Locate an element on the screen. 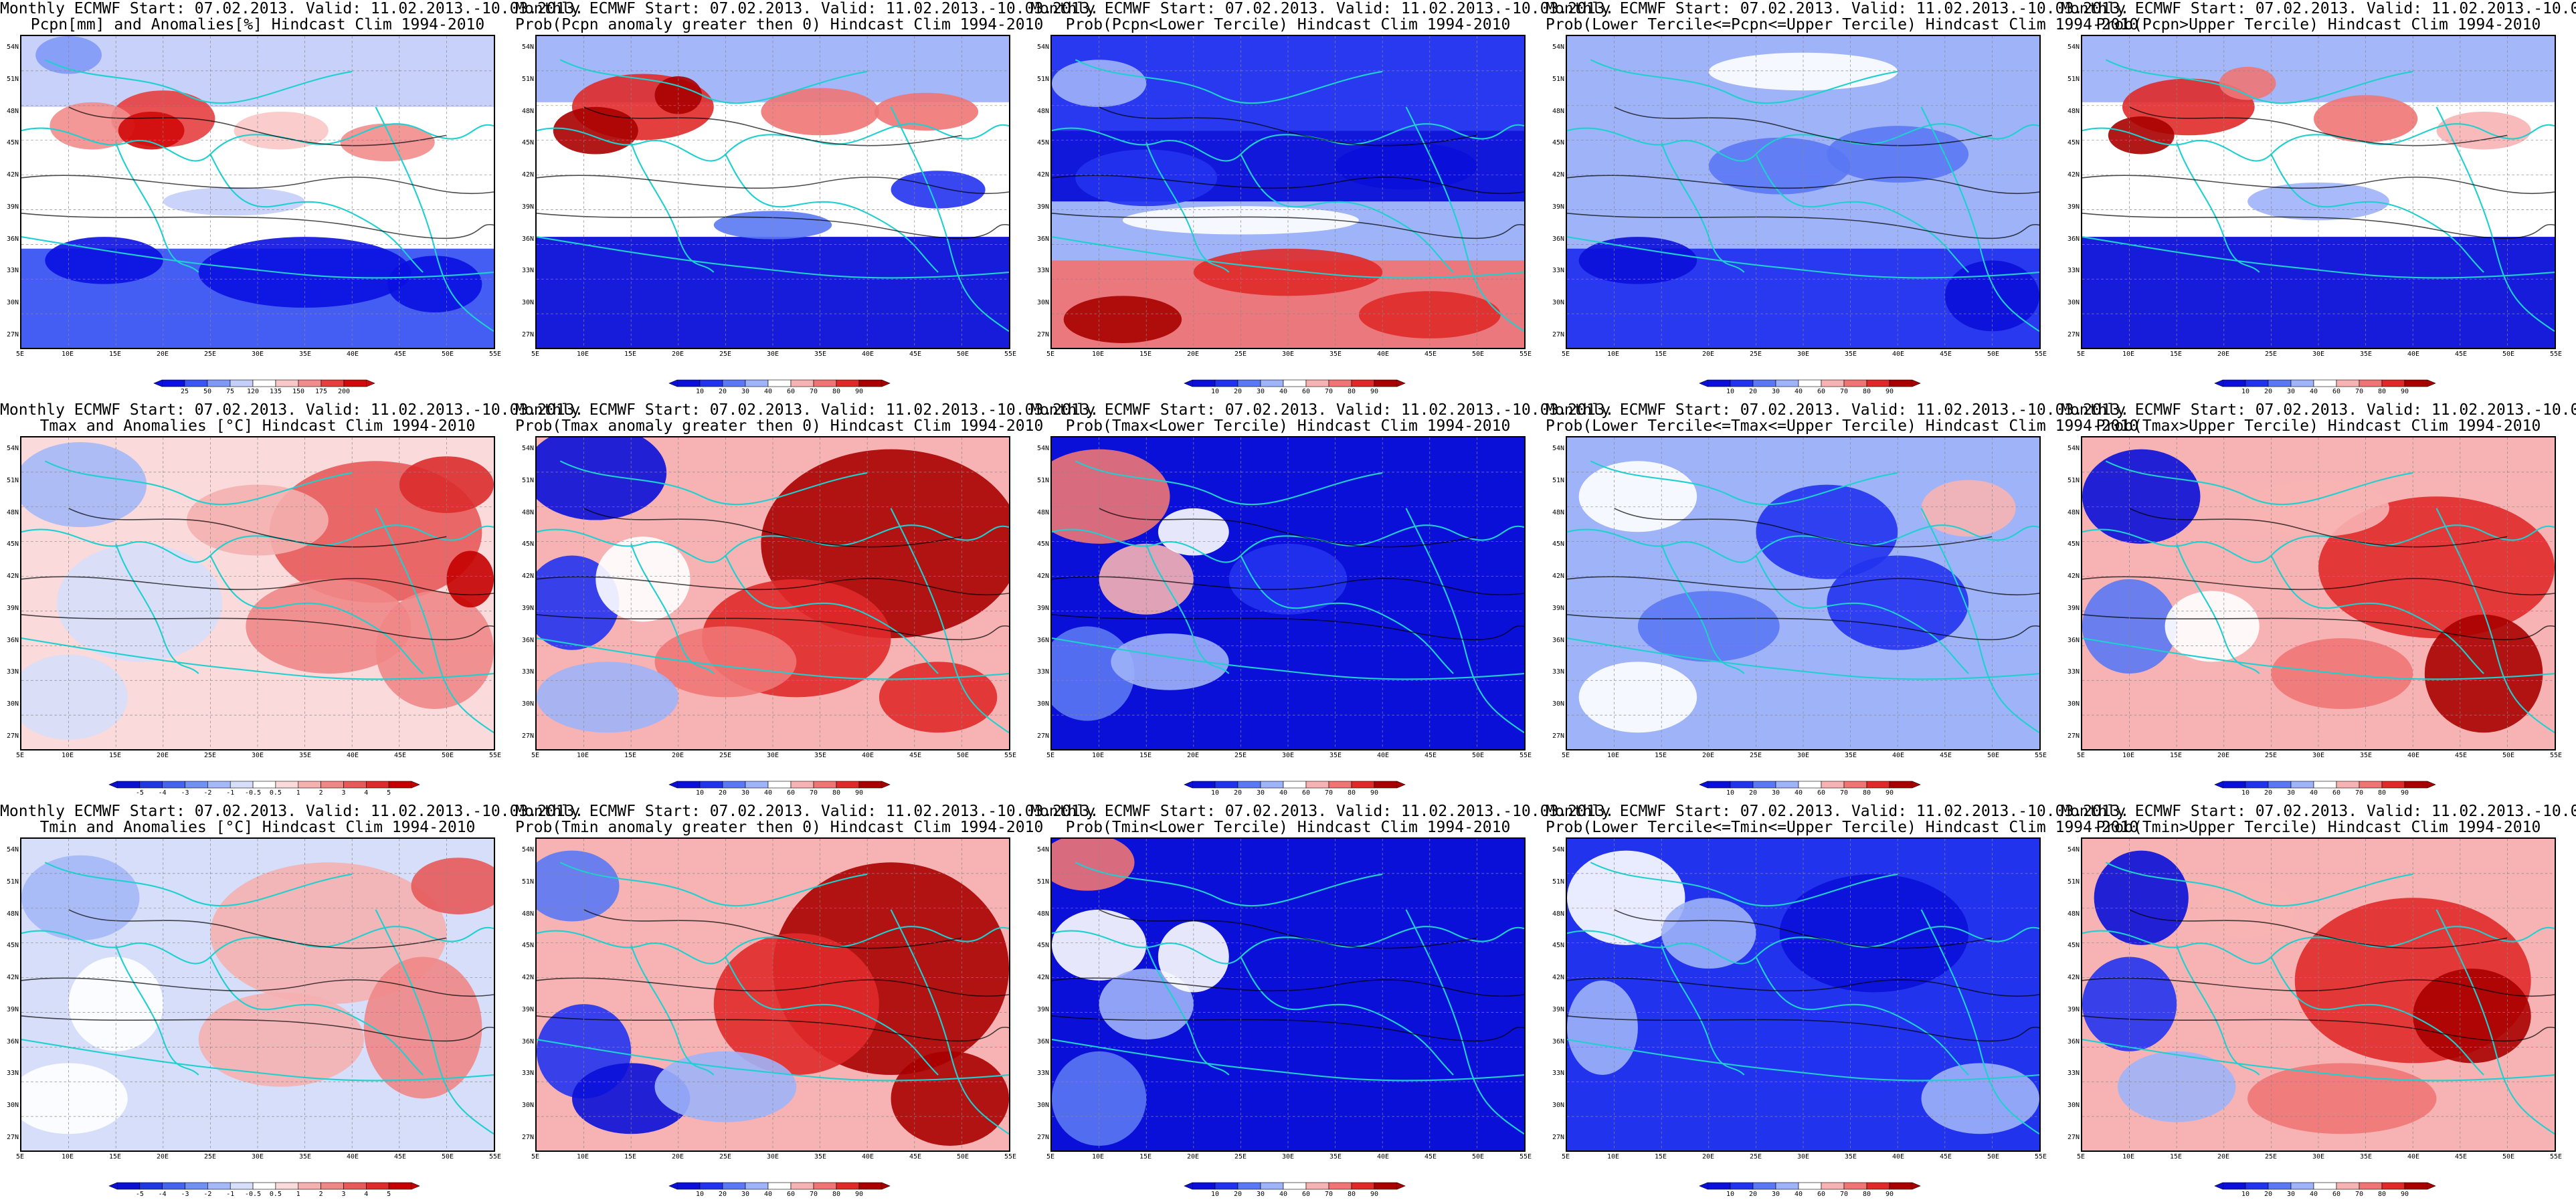  graticule is located at coordinates (1288, 593).